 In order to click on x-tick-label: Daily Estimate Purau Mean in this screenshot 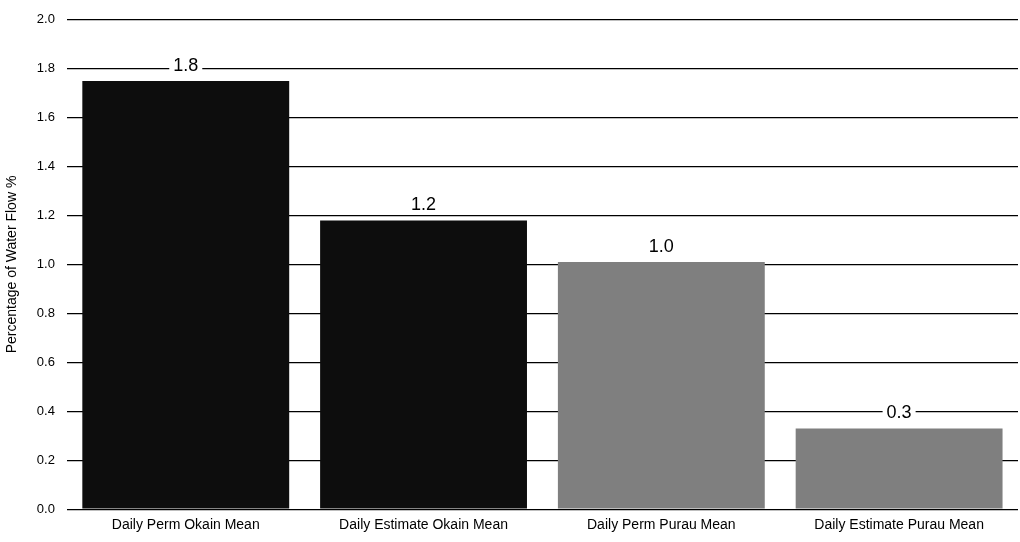, I will do `click(899, 524)`.